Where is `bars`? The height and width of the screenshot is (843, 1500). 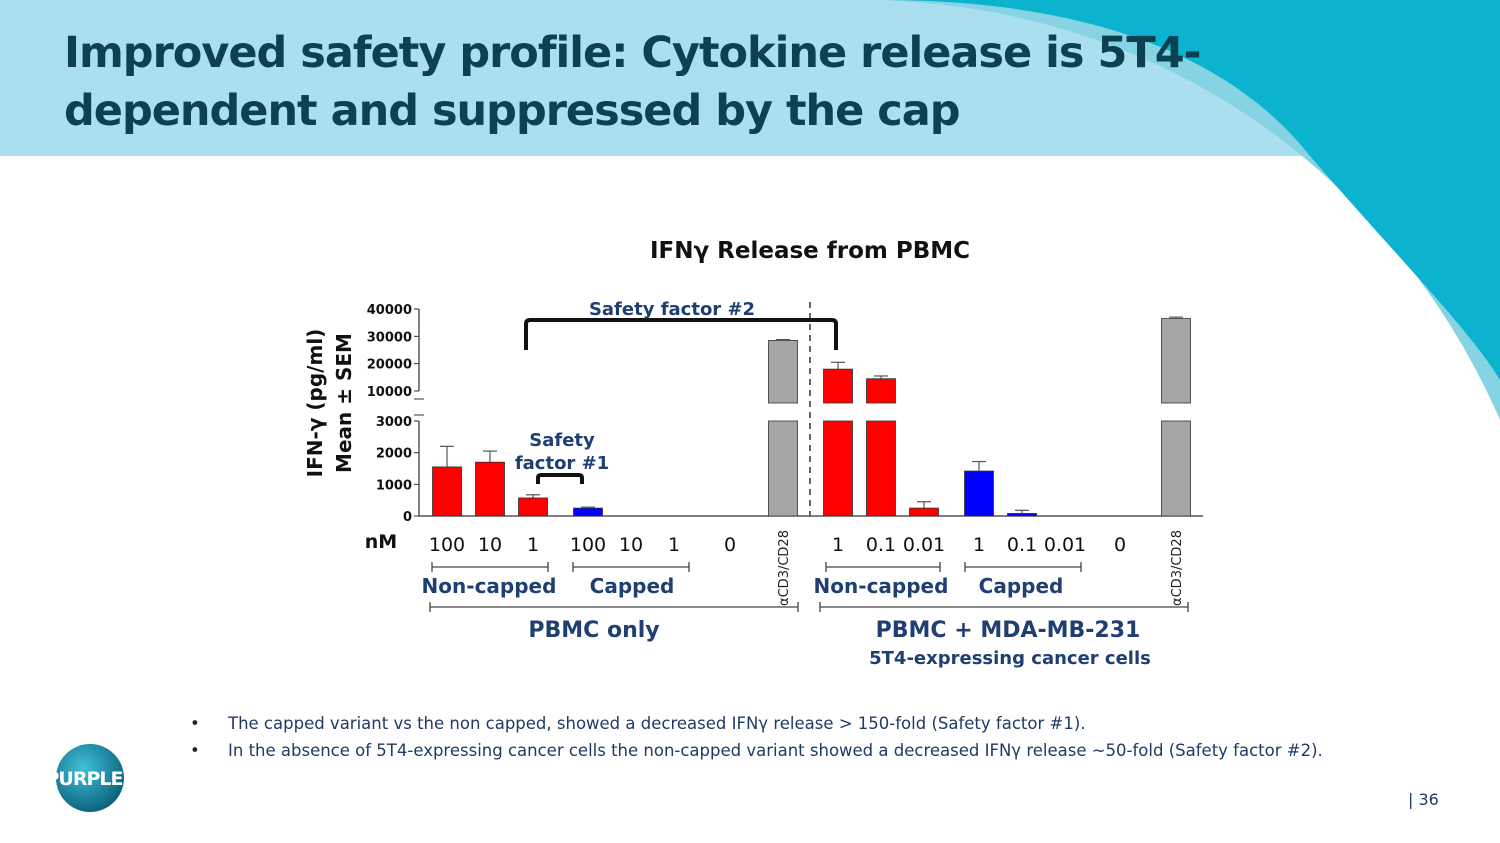 bars is located at coordinates (811, 416).